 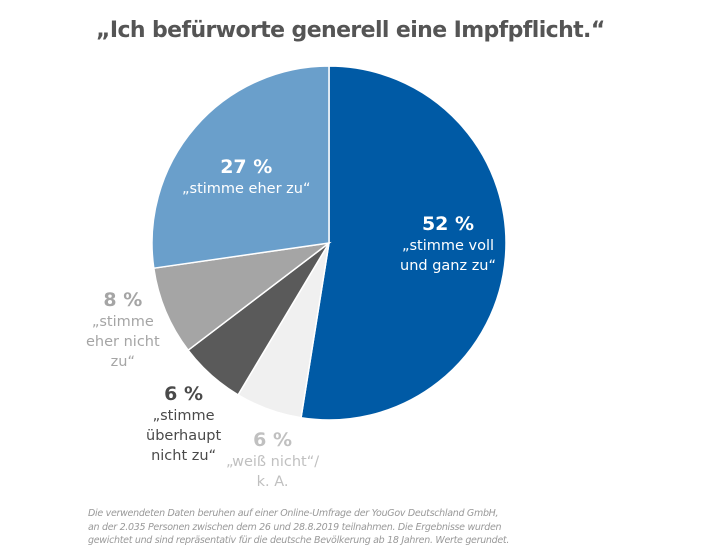 I want to click on slice-label-ueberhaupt-nicht: 6 % „stimme überhaupt nicht zu“, so click(x=183, y=424).